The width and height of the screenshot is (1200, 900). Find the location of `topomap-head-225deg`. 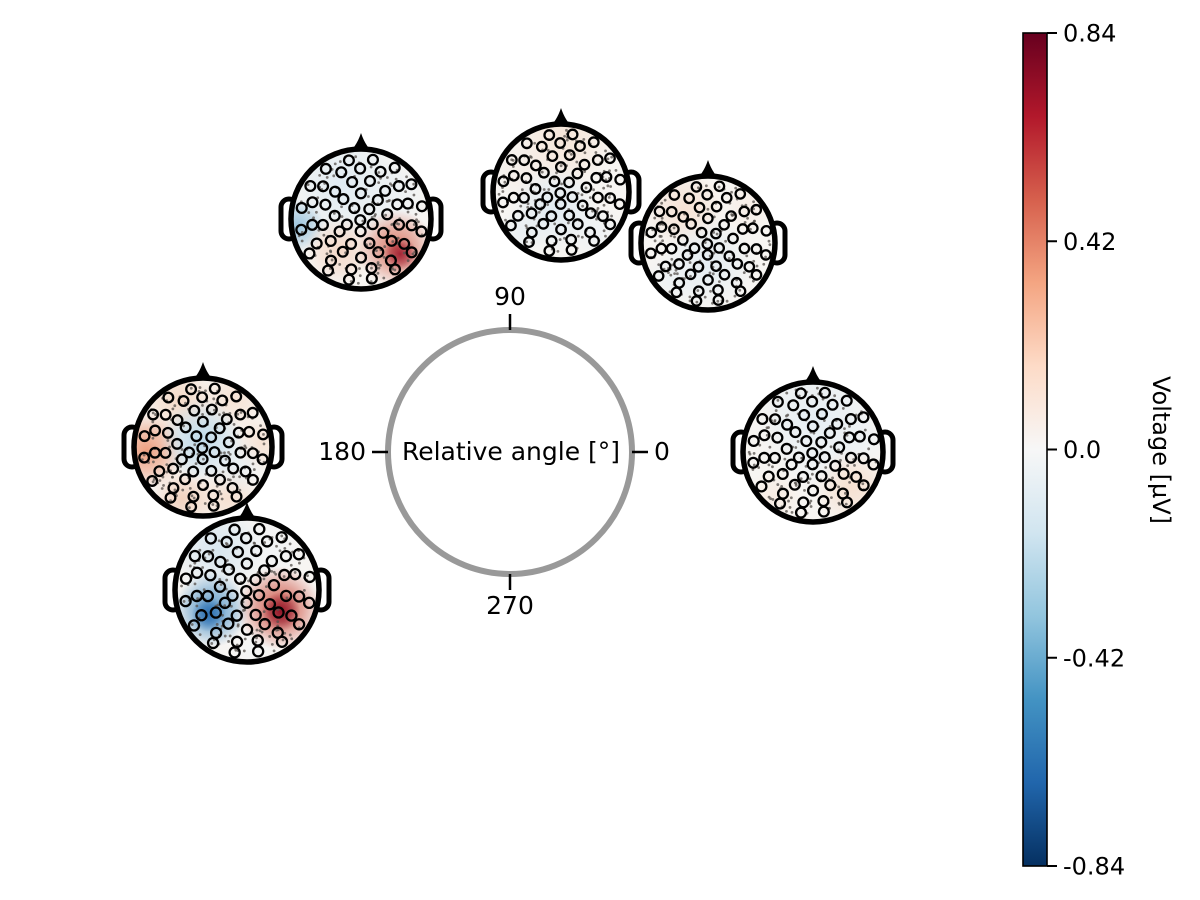

topomap-head-225deg is located at coordinates (247, 583).